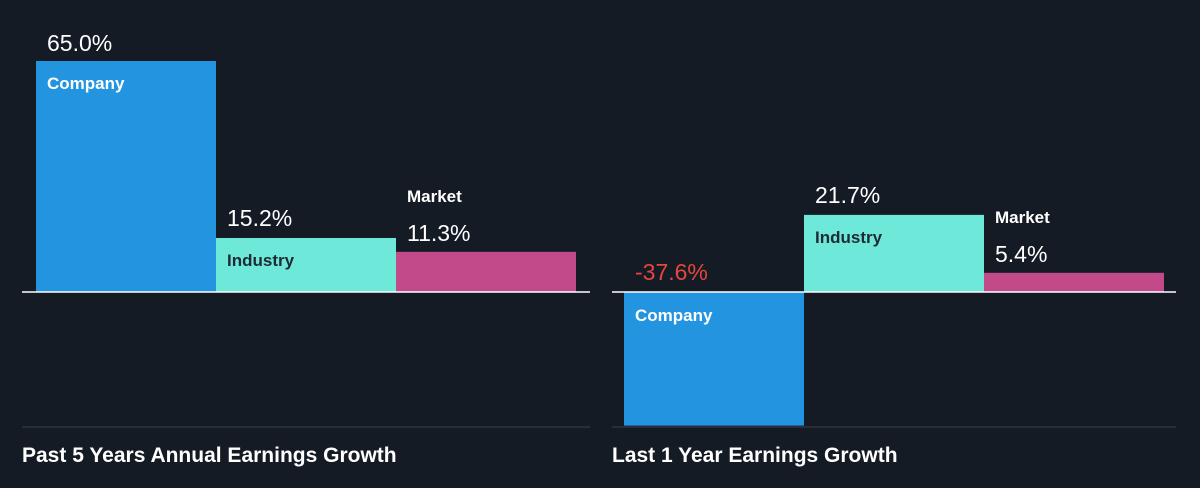 Image resolution: width=1200 pixels, height=488 pixels. What do you see at coordinates (209, 455) in the screenshot?
I see `chart-title-past-5-years: Past 5 Years Annual Earnings Growth` at bounding box center [209, 455].